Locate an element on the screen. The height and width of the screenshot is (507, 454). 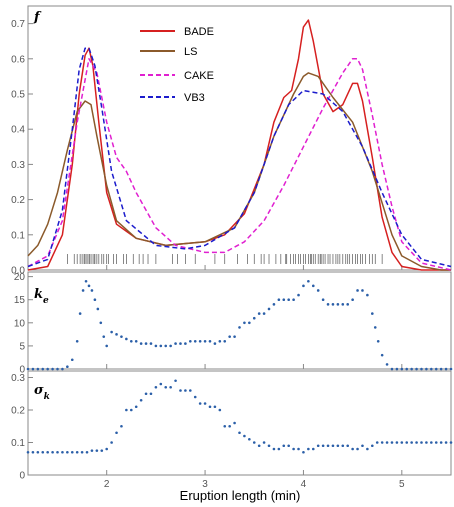
y-tick-label-0-5: 0.5 is located at coordinates (18, 95).